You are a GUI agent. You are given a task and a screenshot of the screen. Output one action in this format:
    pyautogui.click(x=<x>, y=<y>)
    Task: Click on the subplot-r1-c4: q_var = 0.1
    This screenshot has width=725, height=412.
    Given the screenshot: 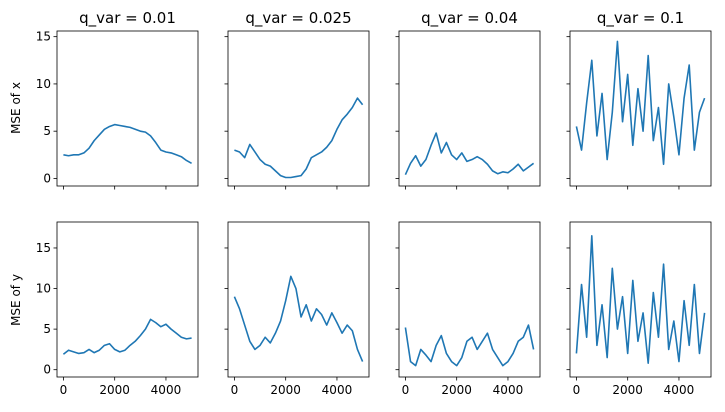 What is the action you would take?
    pyautogui.click(x=639, y=99)
    